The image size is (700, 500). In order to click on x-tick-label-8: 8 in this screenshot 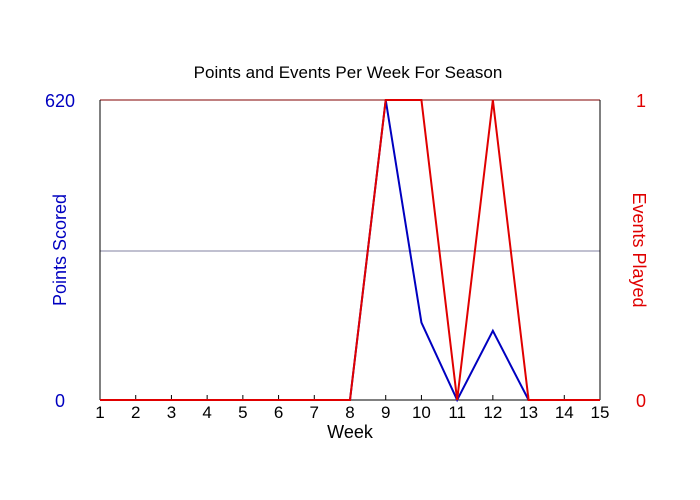, I will do `click(349, 412)`.